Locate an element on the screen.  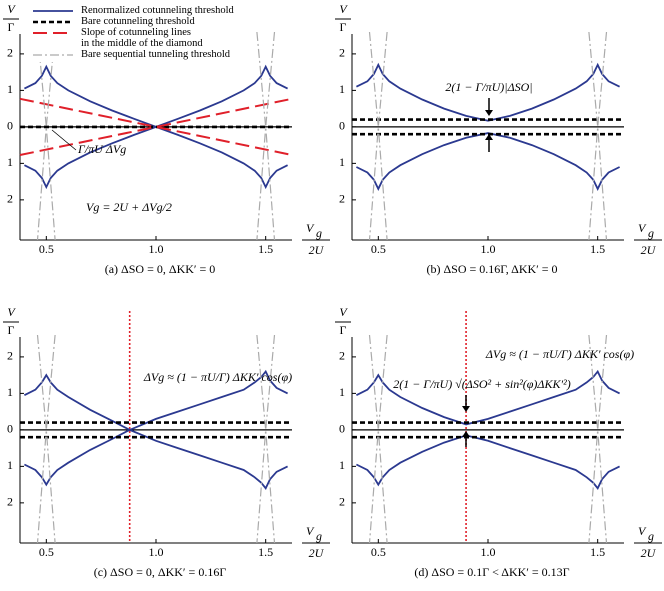
annotation: 2(1 − Γ/πU) √(ΔSO² + sin²(φ)ΔKK′²) is located at coordinates (481, 384).